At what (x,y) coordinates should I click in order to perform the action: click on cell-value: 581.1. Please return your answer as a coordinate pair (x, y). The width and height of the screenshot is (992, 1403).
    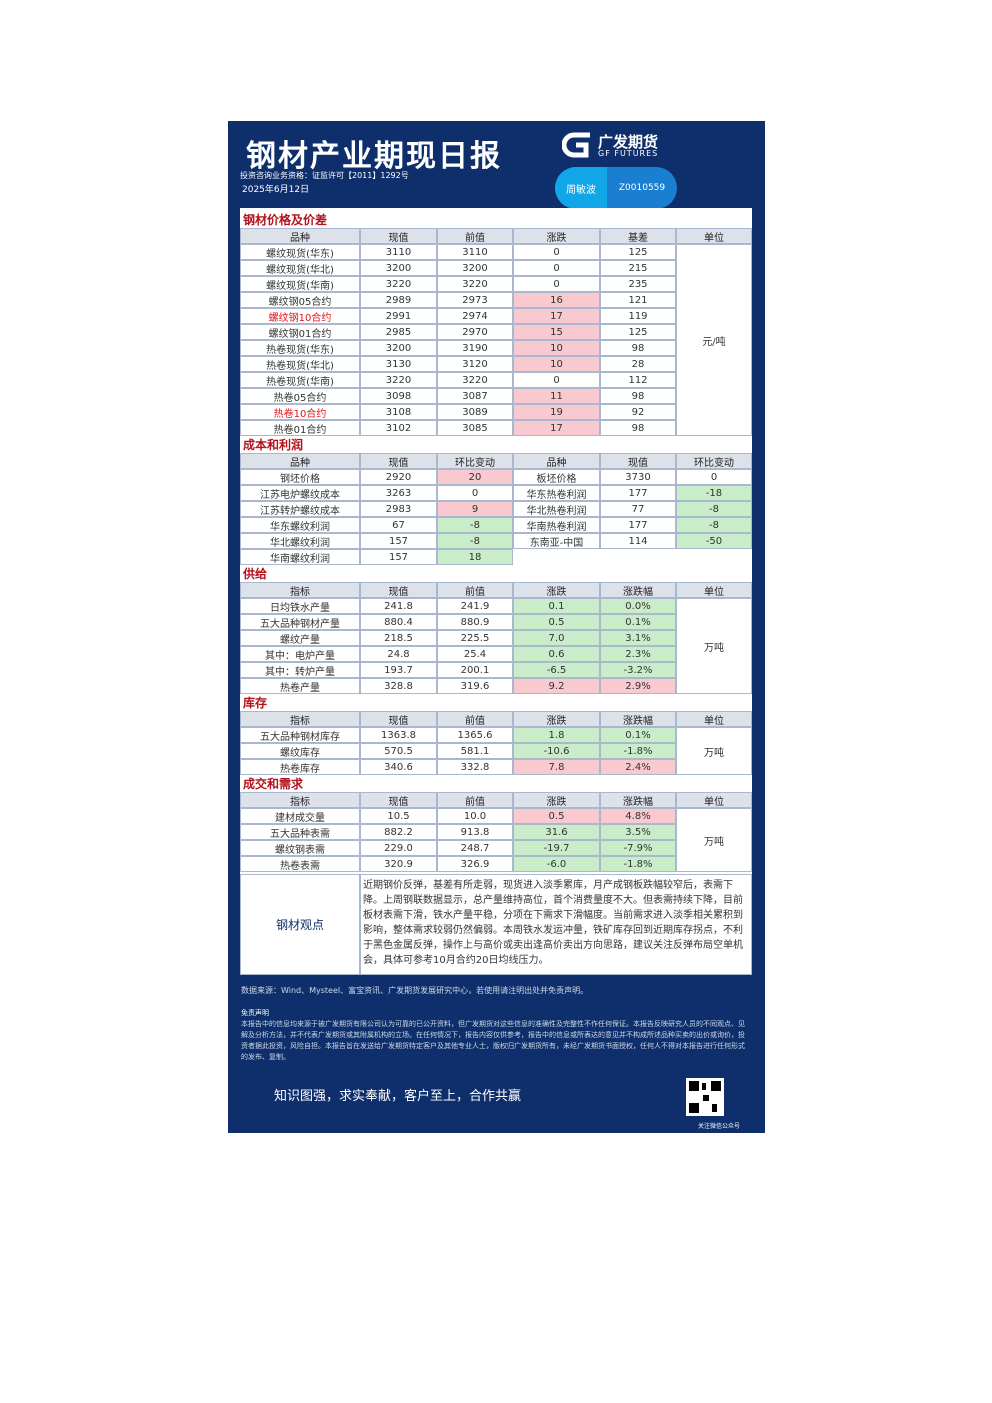
    Looking at the image, I should click on (475, 751).